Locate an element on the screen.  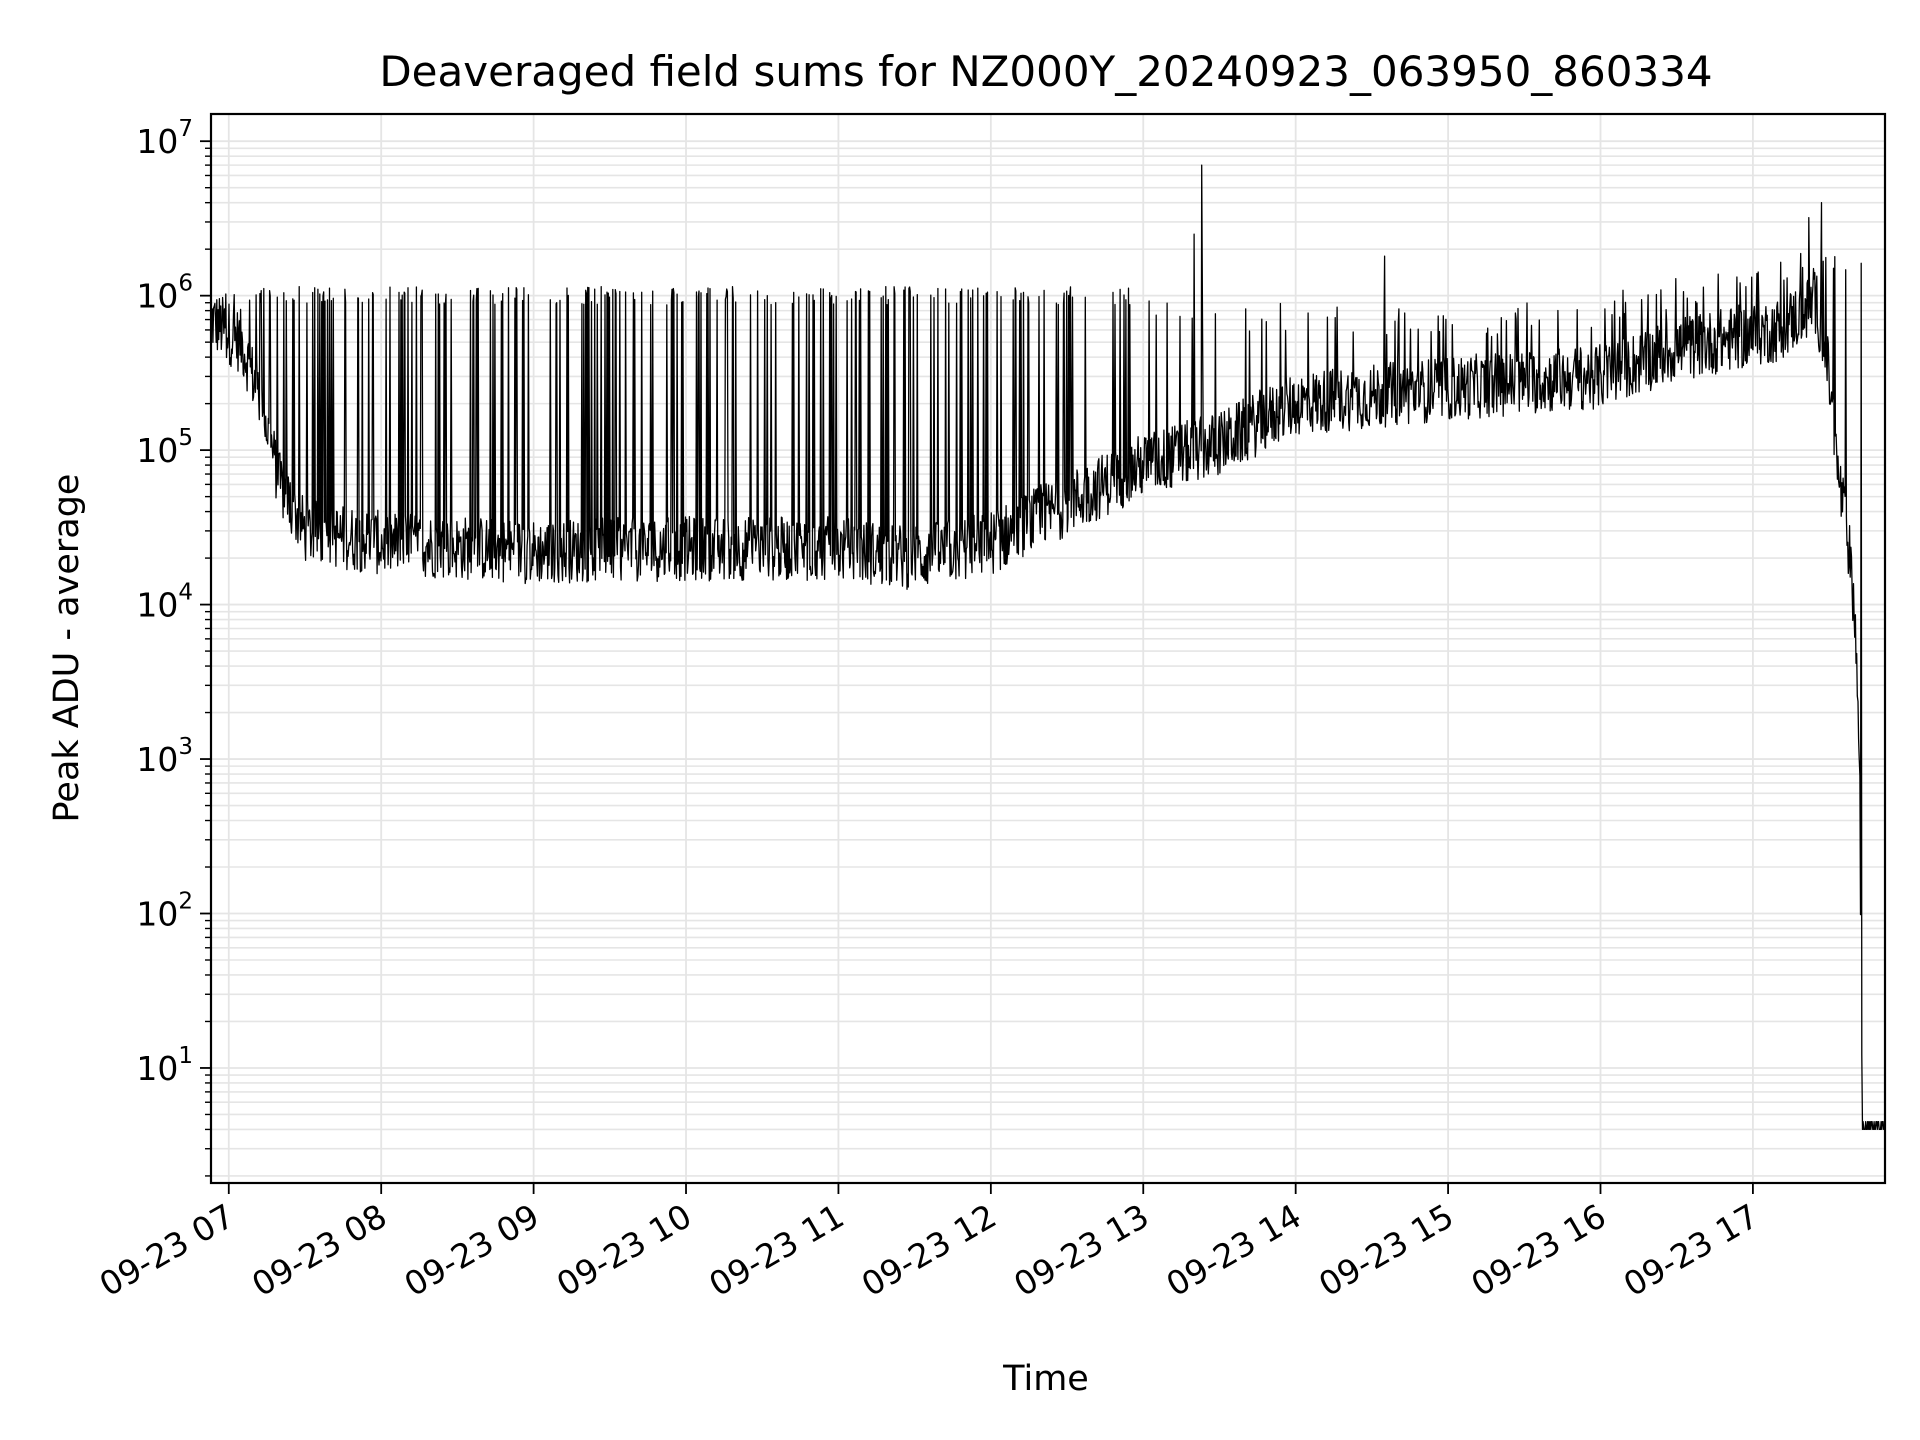
y-tick-label: 10¹ is located at coordinates (164, 1065).